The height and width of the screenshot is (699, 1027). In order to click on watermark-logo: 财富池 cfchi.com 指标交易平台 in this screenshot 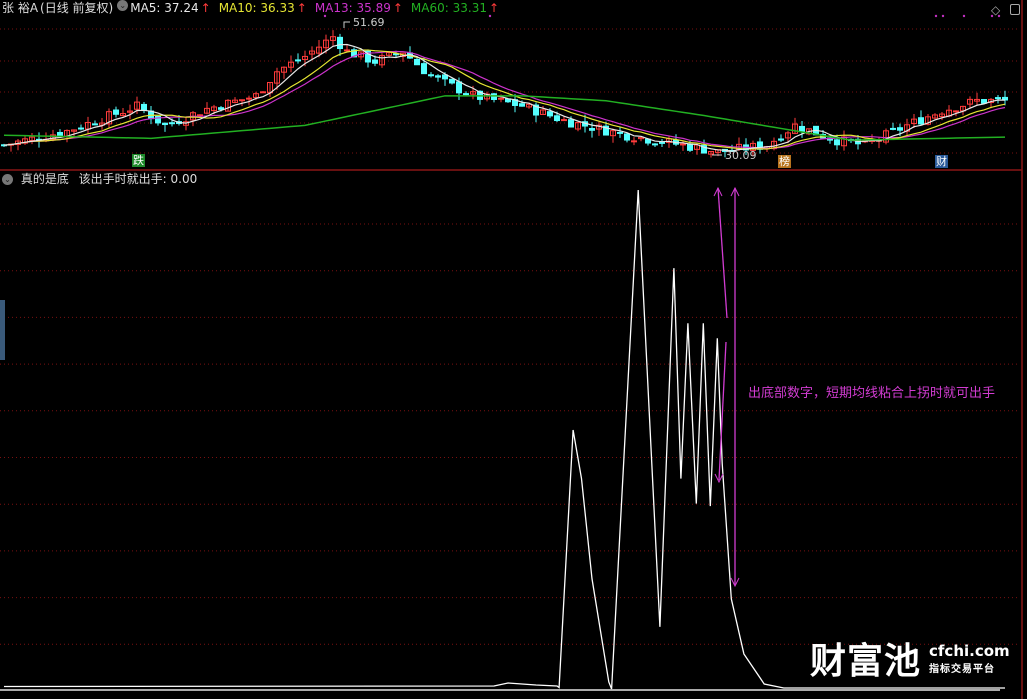, I will do `click(910, 658)`.